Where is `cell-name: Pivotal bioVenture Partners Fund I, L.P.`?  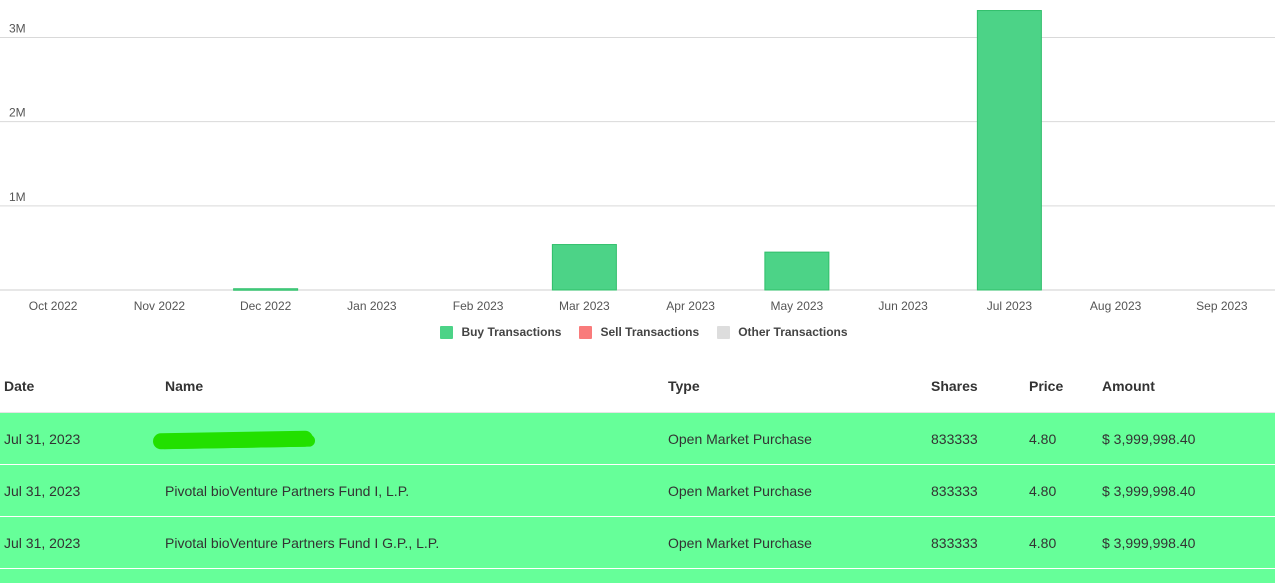 cell-name: Pivotal bioVenture Partners Fund I, L.P. is located at coordinates (287, 490).